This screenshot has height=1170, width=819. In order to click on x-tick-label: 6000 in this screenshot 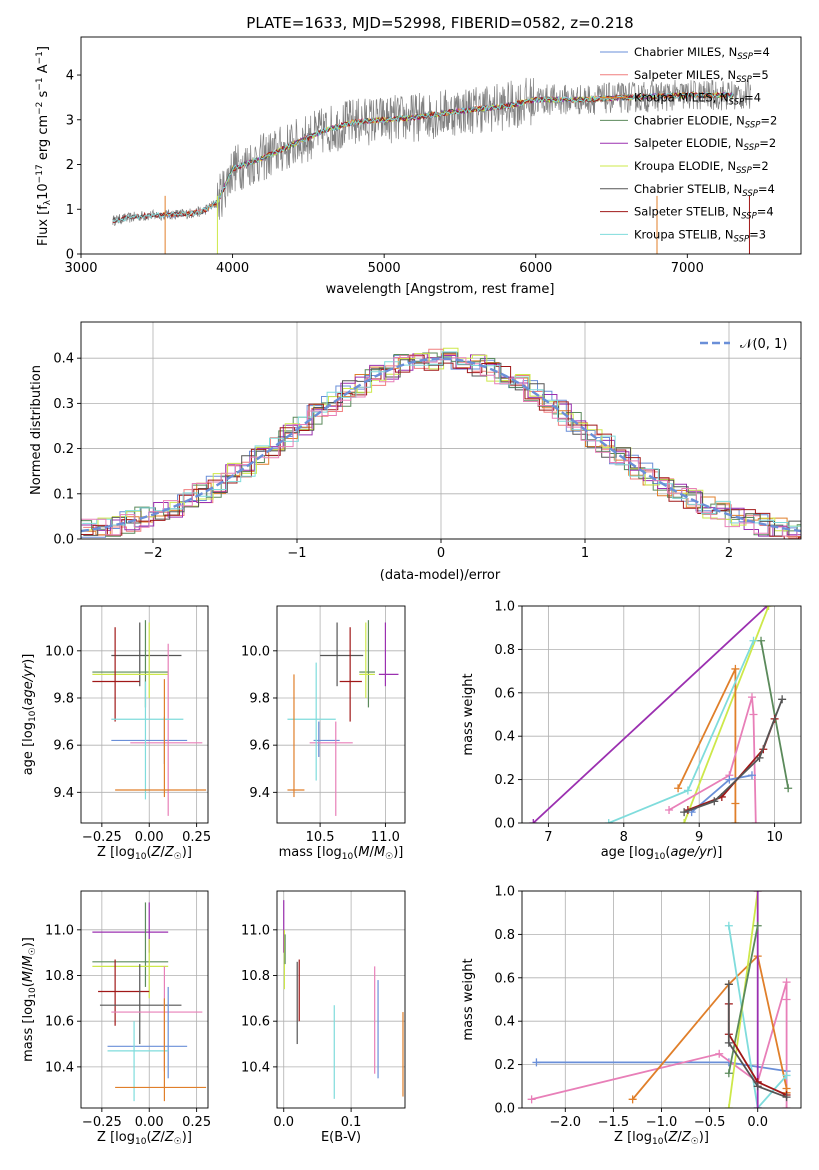, I will do `click(535, 268)`.